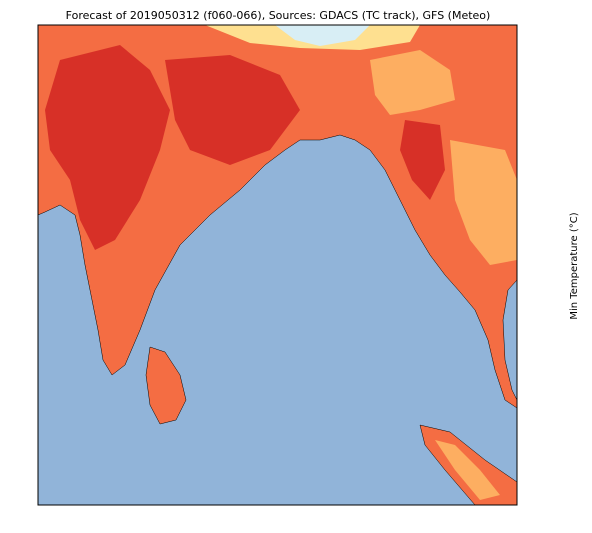 The height and width of the screenshot is (533, 592). What do you see at coordinates (467, 470) in the screenshot?
I see `sumatra-mild` at bounding box center [467, 470].